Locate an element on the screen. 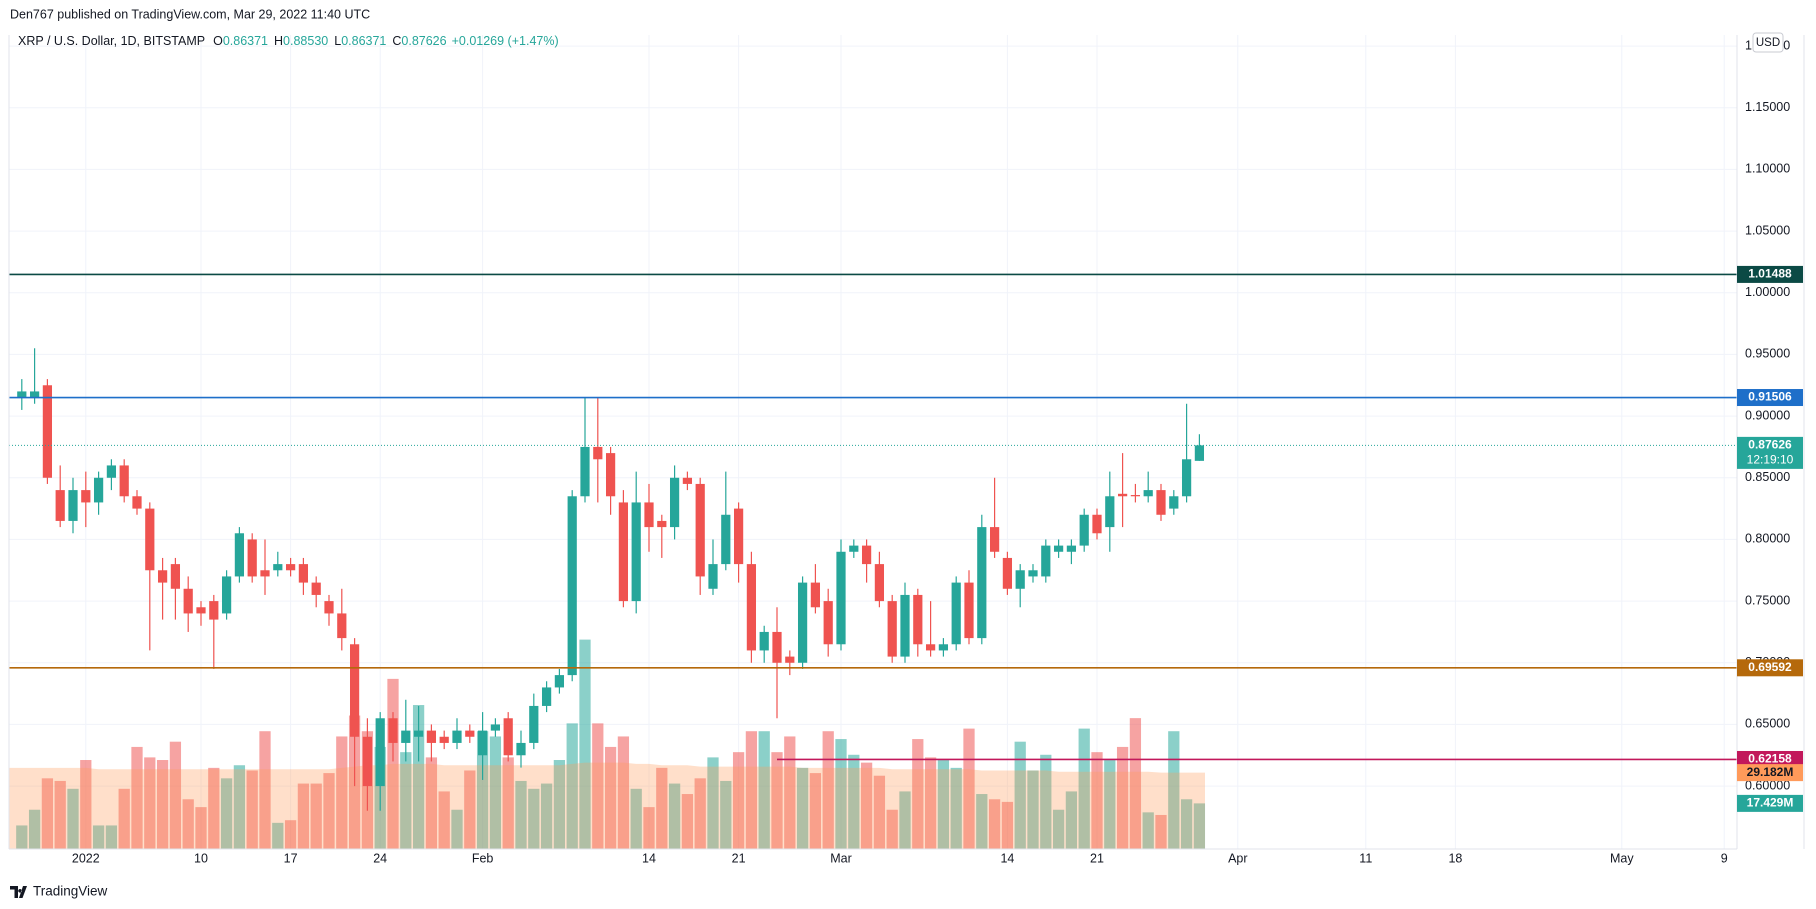  x-tick-label: May is located at coordinates (1622, 858).